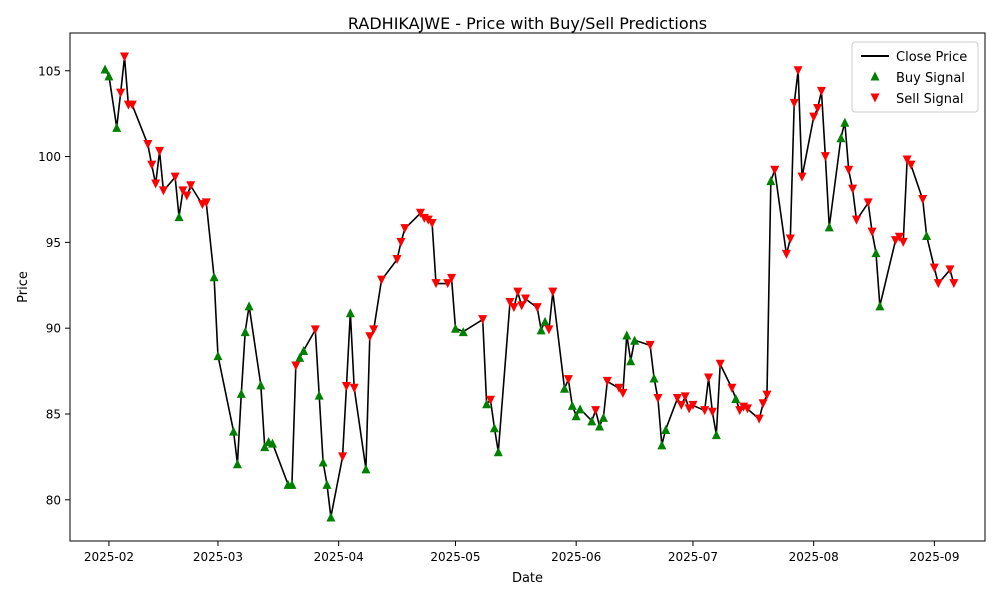 Image resolution: width=1000 pixels, height=600 pixels. What do you see at coordinates (934, 557) in the screenshot?
I see `x-tick-label: 2025-09` at bounding box center [934, 557].